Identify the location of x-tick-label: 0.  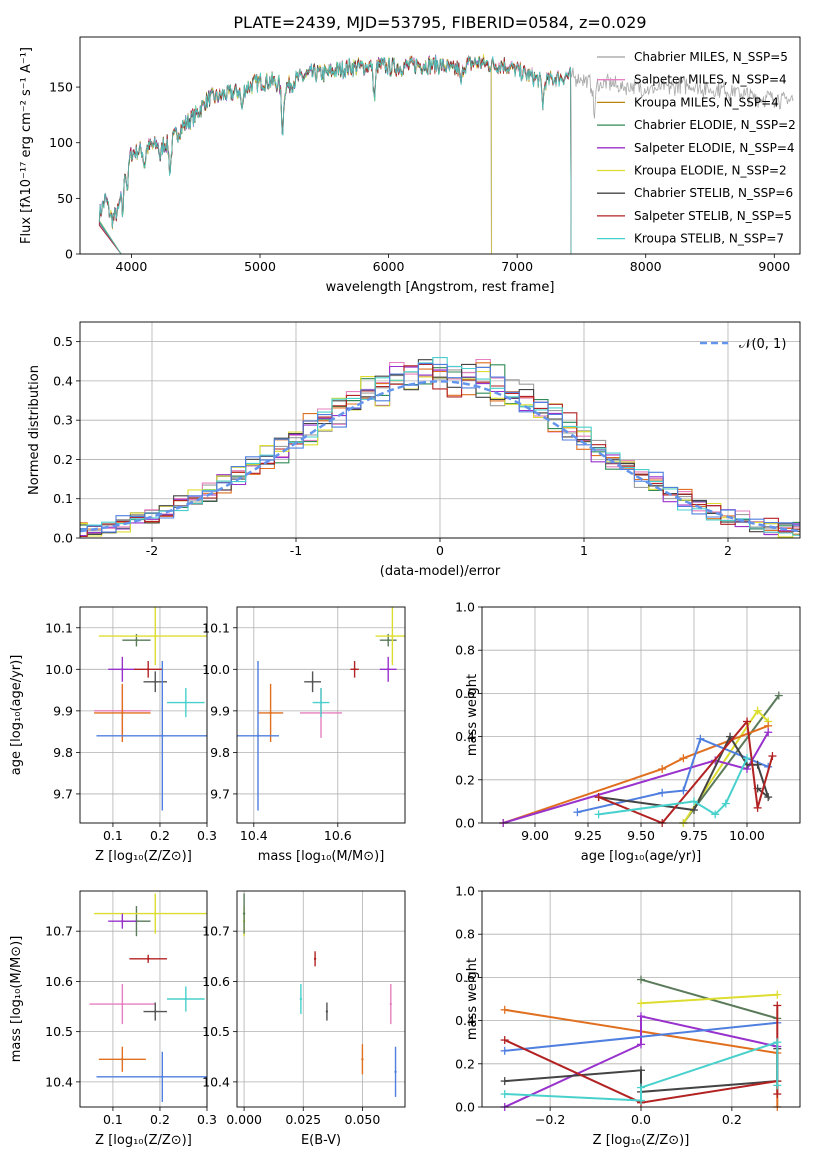
(440, 550).